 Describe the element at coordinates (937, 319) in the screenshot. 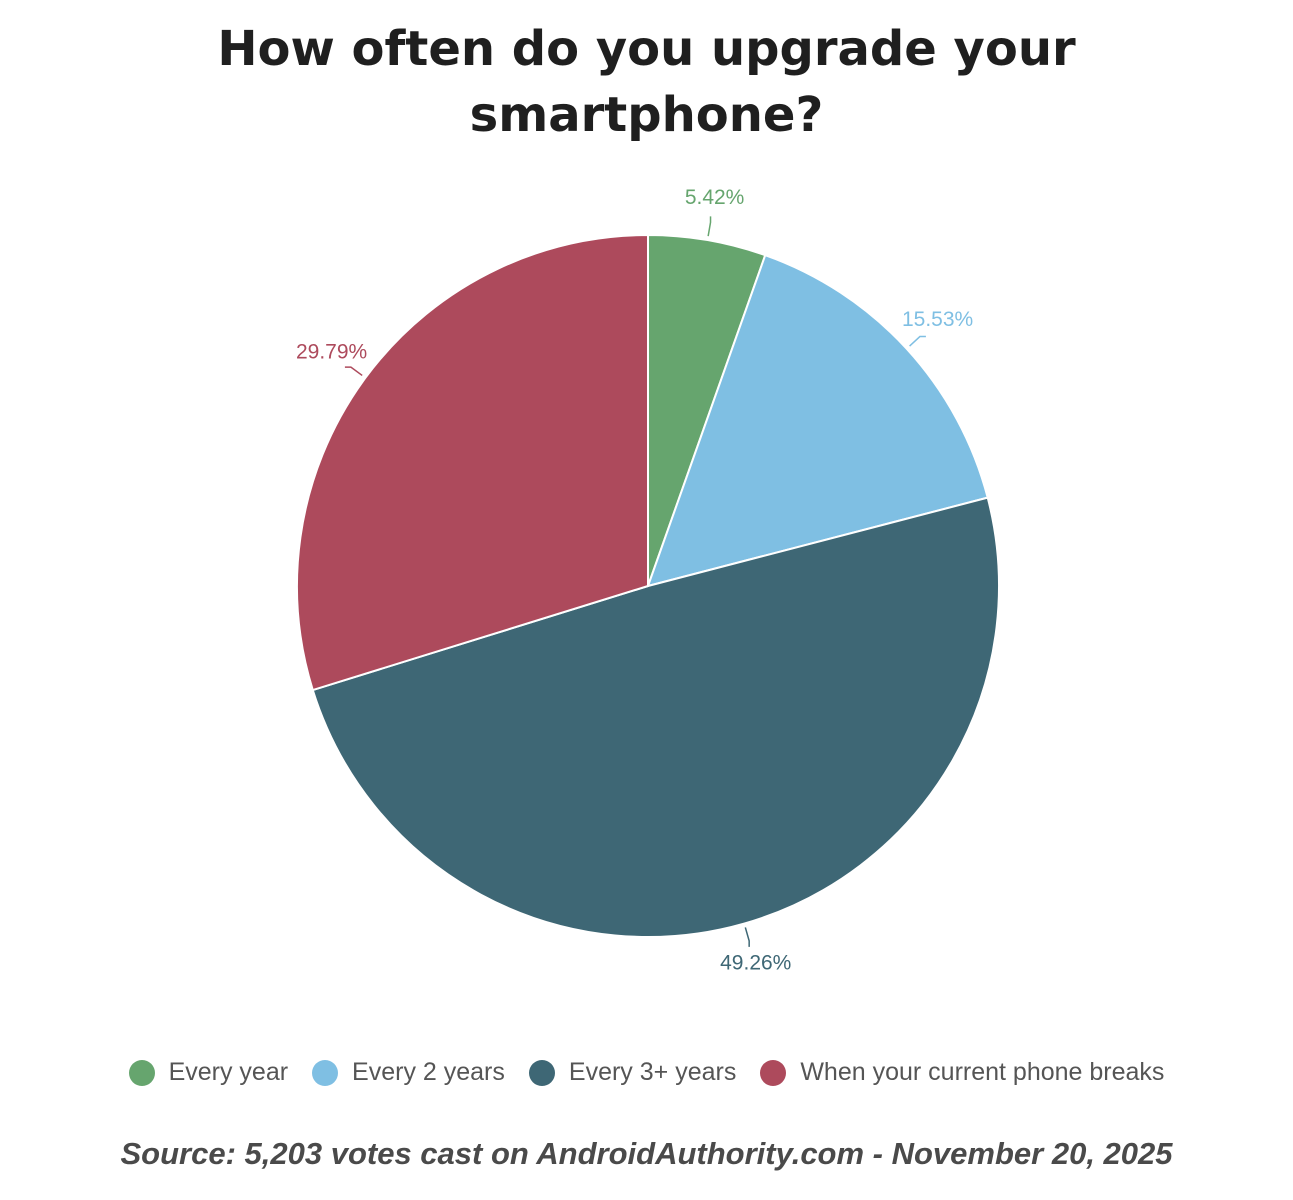

I see `data-label-every-2-years: 15.53%` at that location.